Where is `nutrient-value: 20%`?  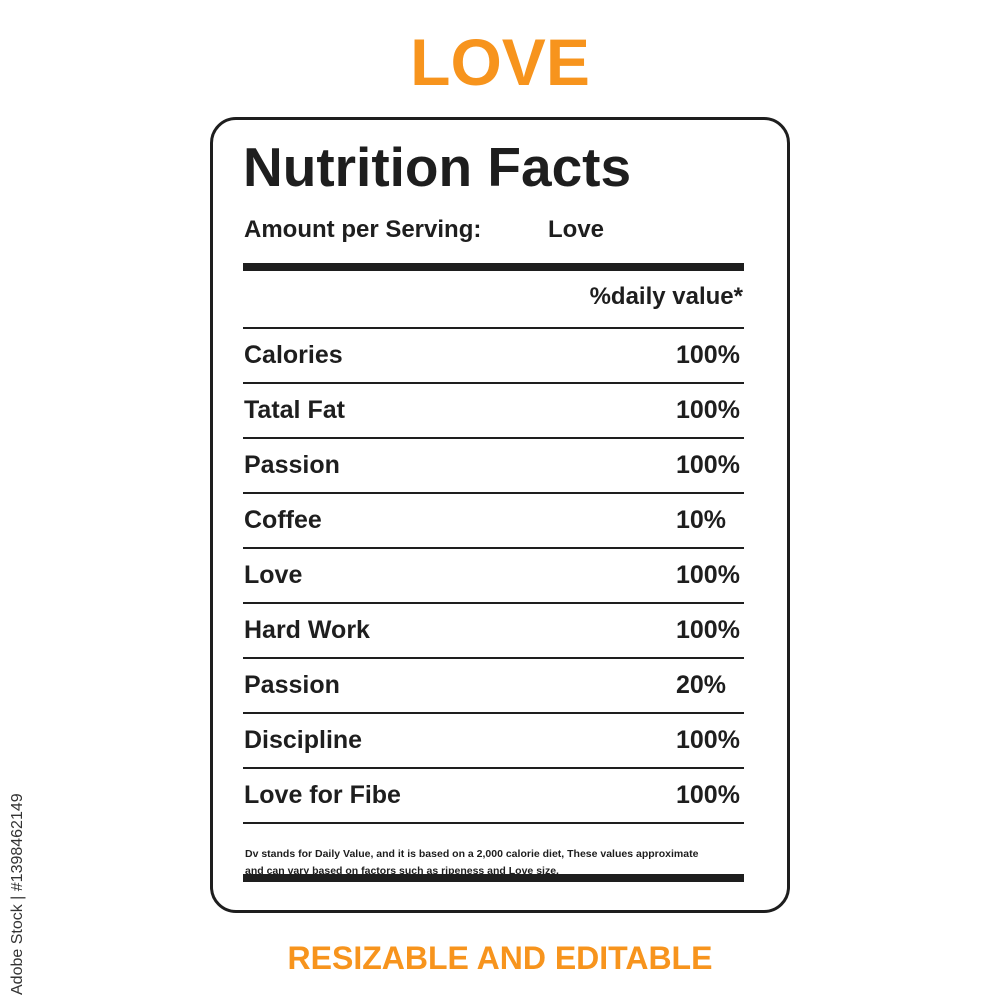 nutrient-value: 20% is located at coordinates (701, 685).